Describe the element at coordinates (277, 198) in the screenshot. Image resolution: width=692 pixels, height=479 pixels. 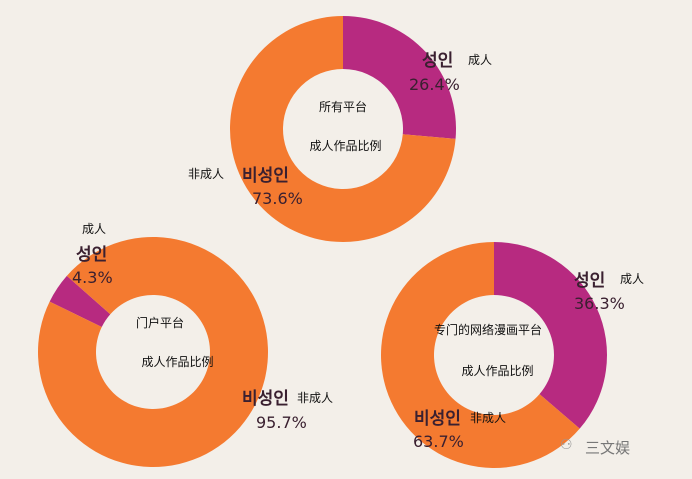
I see `data-label: 73.6%` at that location.